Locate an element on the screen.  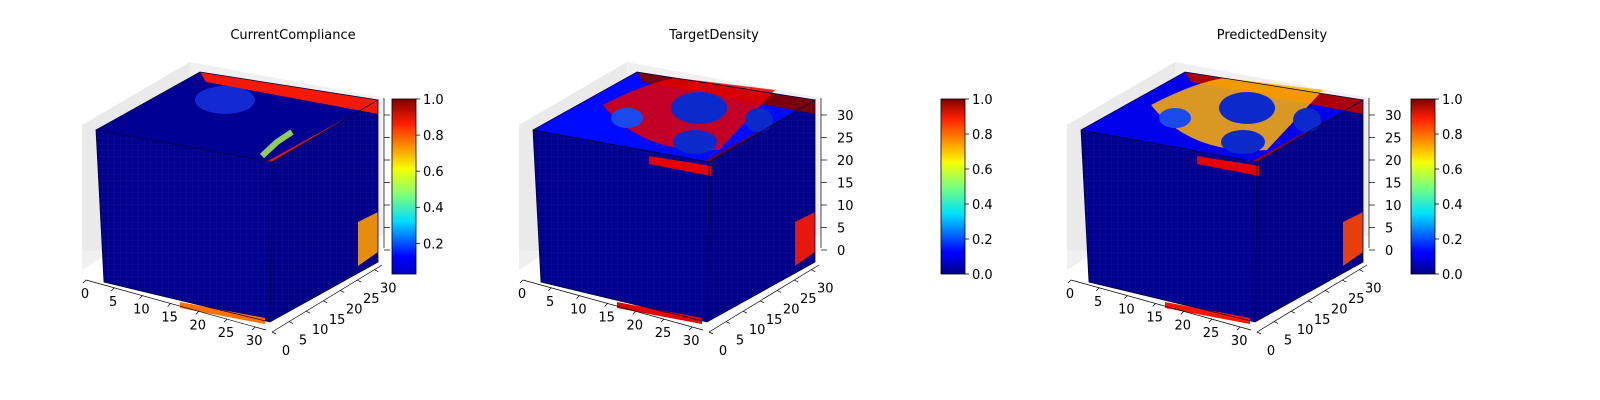
y-tick-label: 25 is located at coordinates (808, 299).